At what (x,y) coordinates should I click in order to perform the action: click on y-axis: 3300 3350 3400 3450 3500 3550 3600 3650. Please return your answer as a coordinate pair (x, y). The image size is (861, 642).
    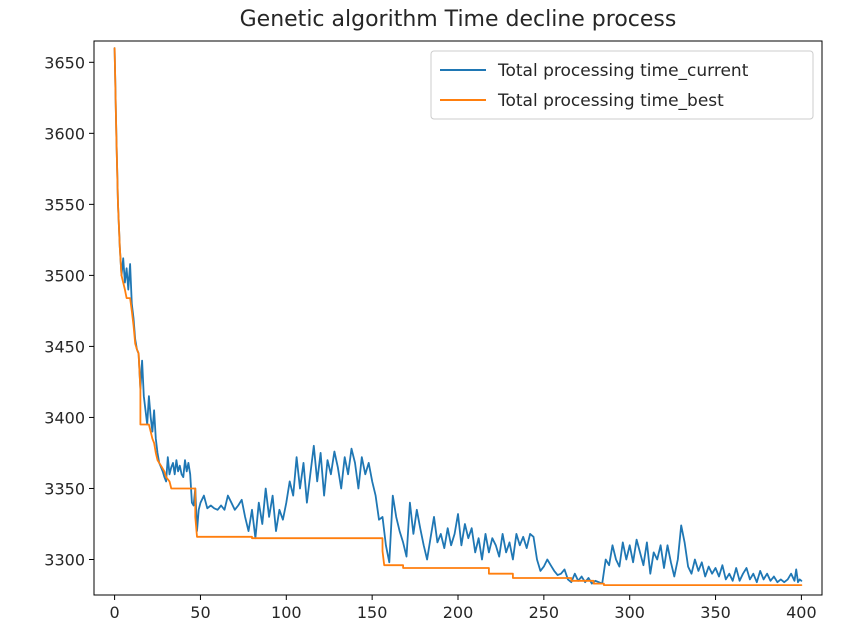
    Looking at the image, I should click on (69, 311).